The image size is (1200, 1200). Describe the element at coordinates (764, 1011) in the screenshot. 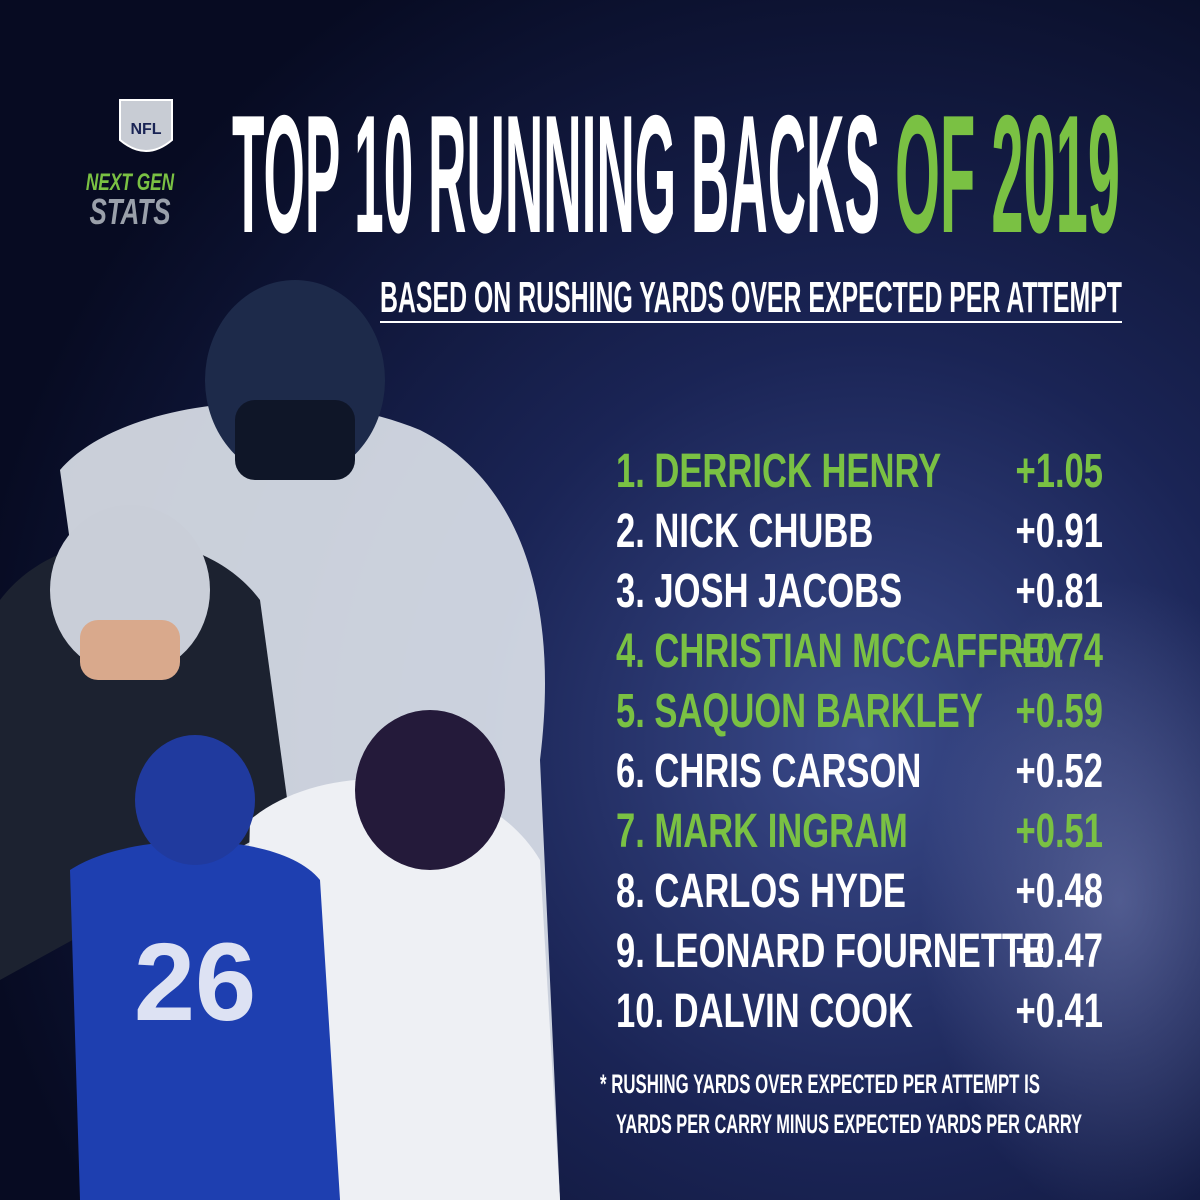

I see `player-name: 10. DALVIN COOK` at that location.